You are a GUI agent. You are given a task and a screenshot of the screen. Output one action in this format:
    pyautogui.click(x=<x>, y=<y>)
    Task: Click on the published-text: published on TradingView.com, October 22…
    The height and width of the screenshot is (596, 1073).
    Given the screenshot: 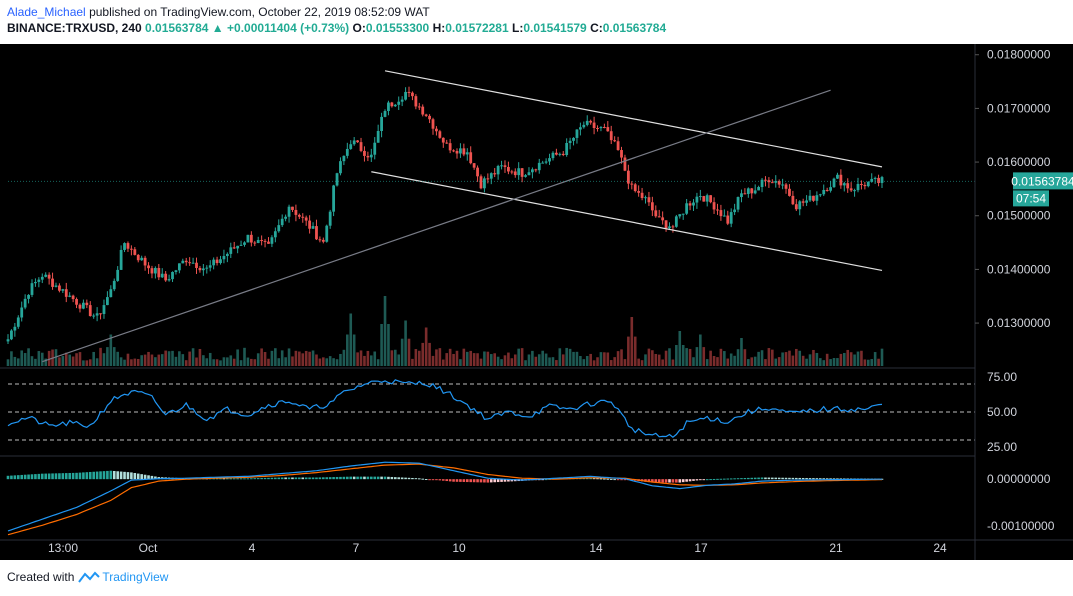 What is the action you would take?
    pyautogui.click(x=259, y=12)
    